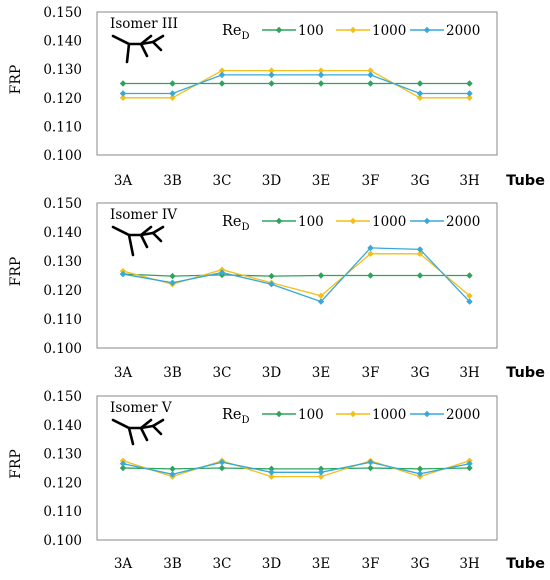 This screenshot has width=550, height=580. Describe the element at coordinates (62, 262) in the screenshot. I see `y-tick-label: 0.130` at that location.